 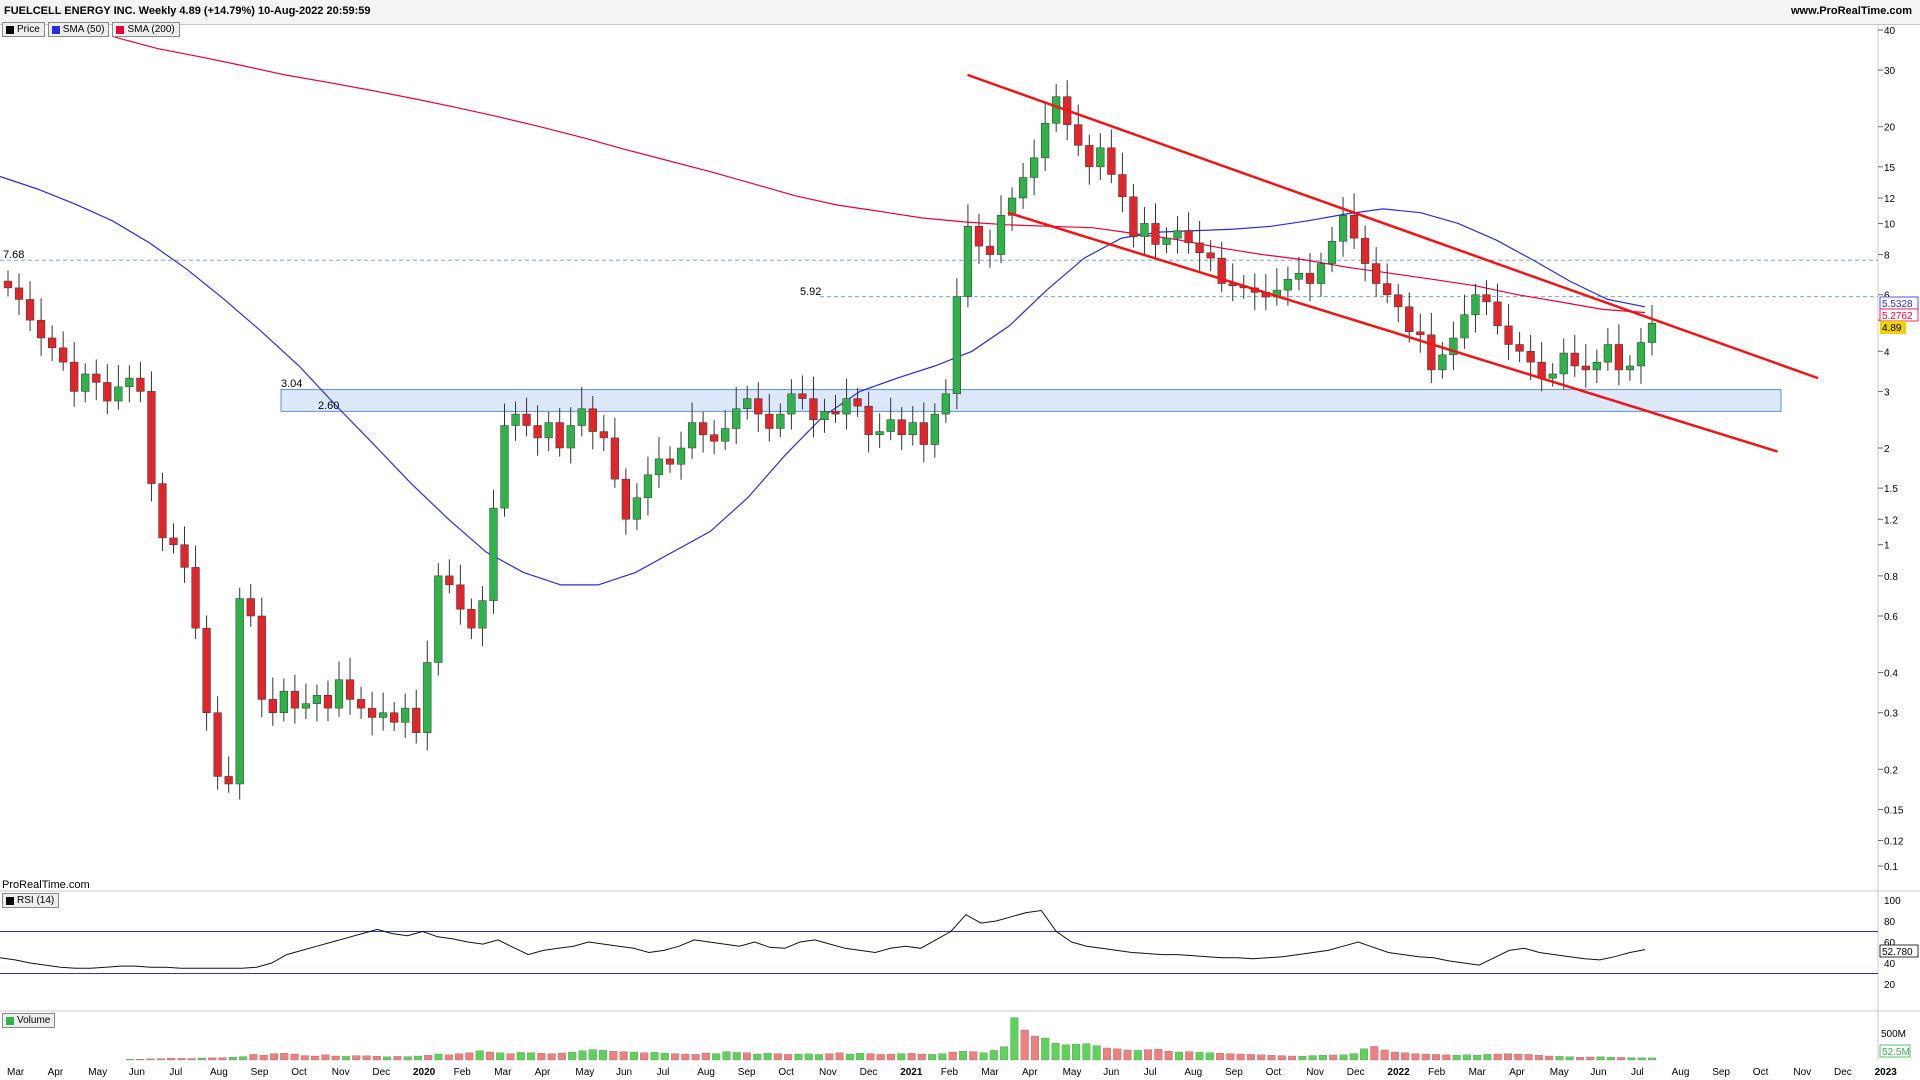 What do you see at coordinates (1891, 714) in the screenshot?
I see `price-tick-label: 0.3` at bounding box center [1891, 714].